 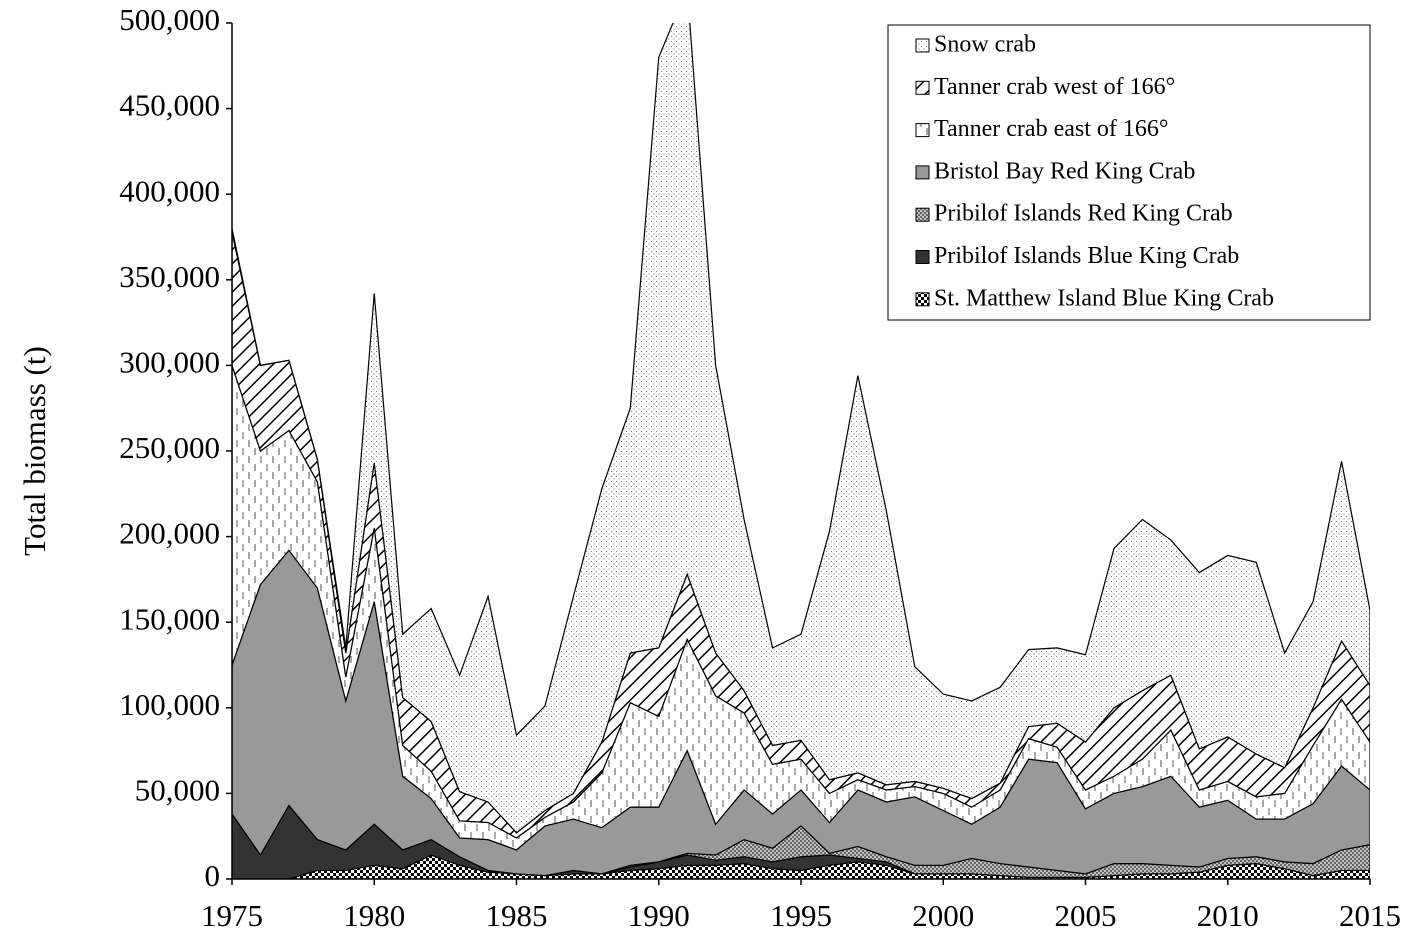 I want to click on y-tick-label: 0, so click(x=213, y=875).